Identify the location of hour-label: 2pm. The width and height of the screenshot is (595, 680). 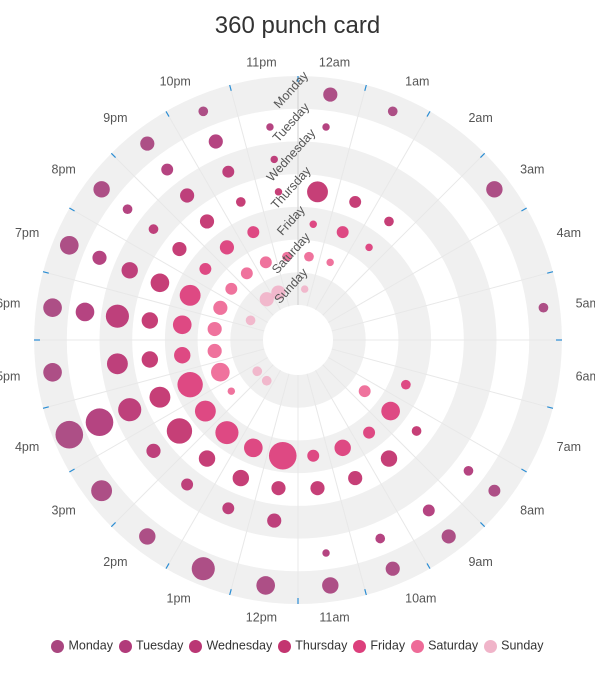
(115, 562).